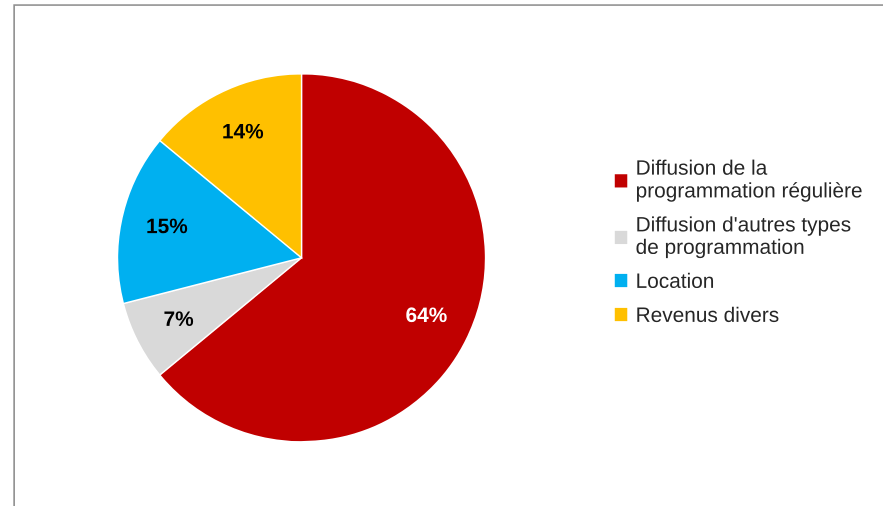  Describe the element at coordinates (179, 318) in the screenshot. I see `data-label: 7%` at that location.